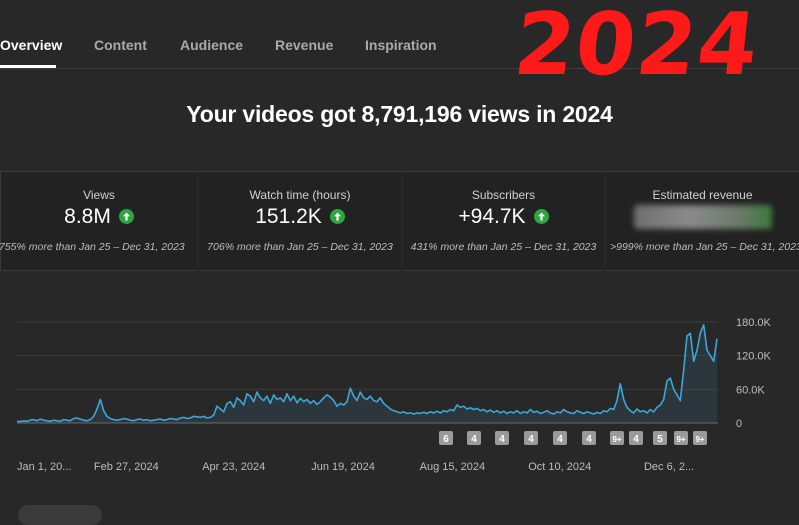 The image size is (799, 525). I want to click on page-headline: Your videos got 8,791,196 views in 2024, so click(399, 114).